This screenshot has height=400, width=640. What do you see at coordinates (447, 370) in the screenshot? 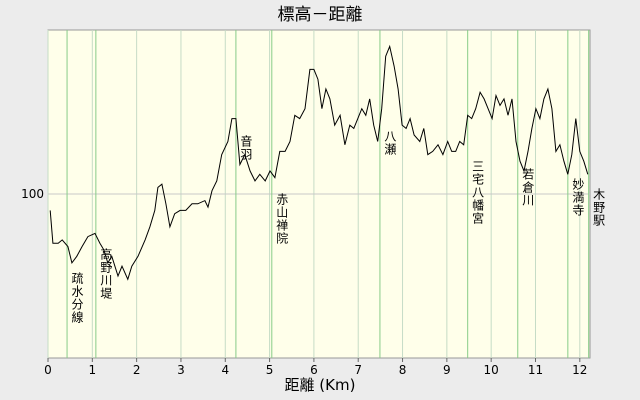
I see `x-tick-label: 9` at bounding box center [447, 370].